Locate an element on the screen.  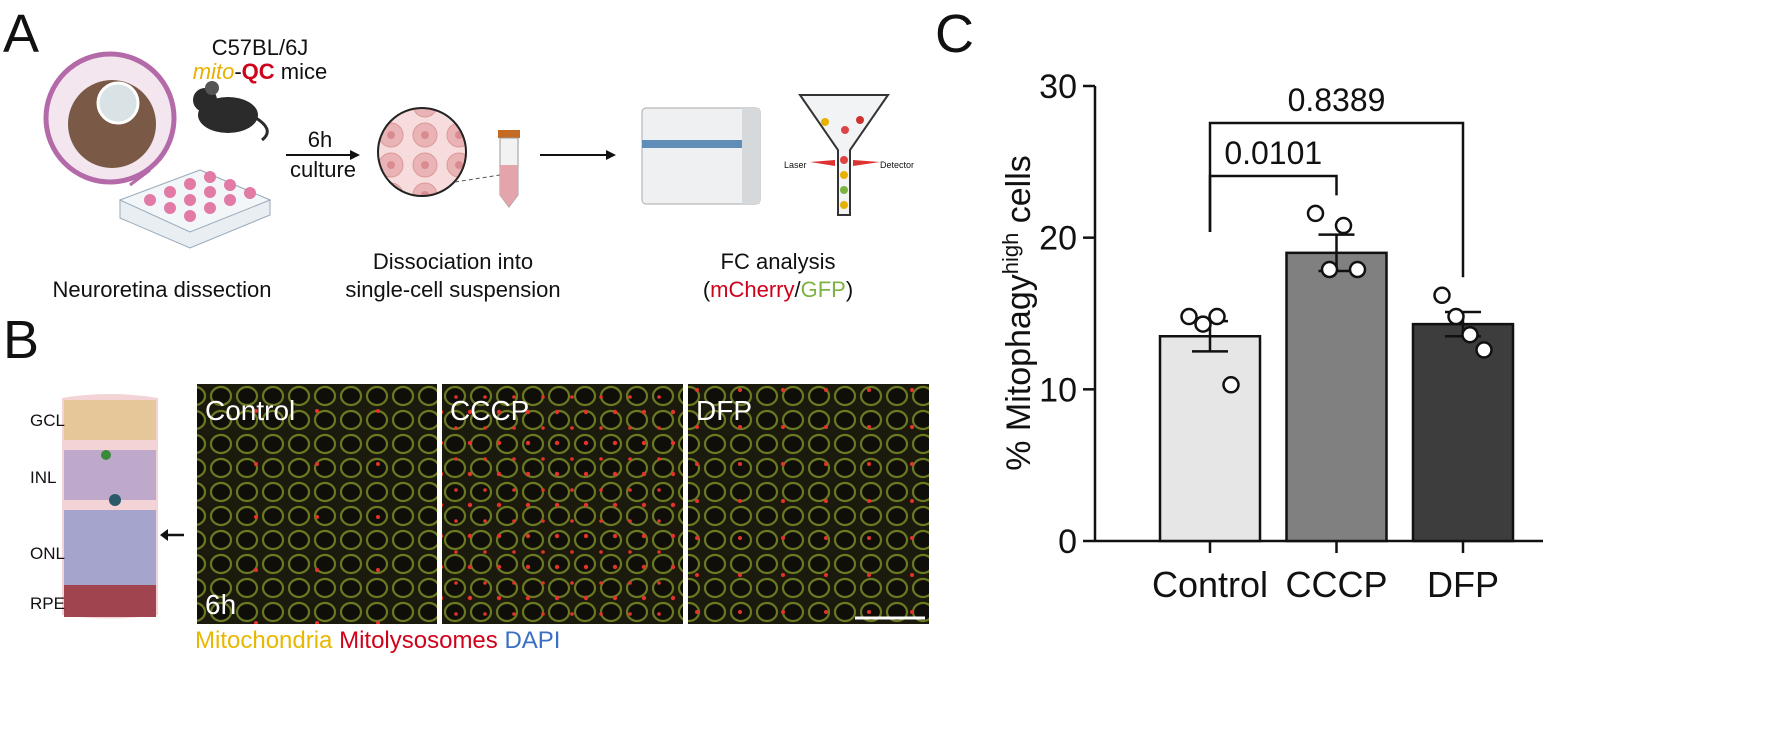
cell-suspension is located at coordinates (422, 152).